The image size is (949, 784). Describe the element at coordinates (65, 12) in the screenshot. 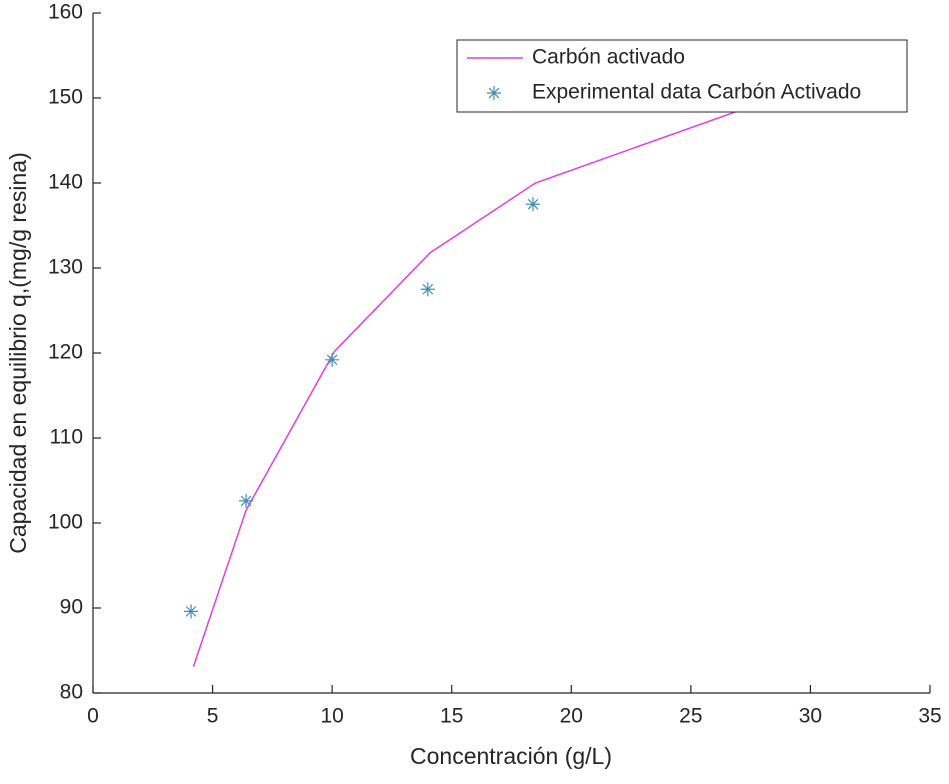

I see `y-tick-label: 160` at that location.